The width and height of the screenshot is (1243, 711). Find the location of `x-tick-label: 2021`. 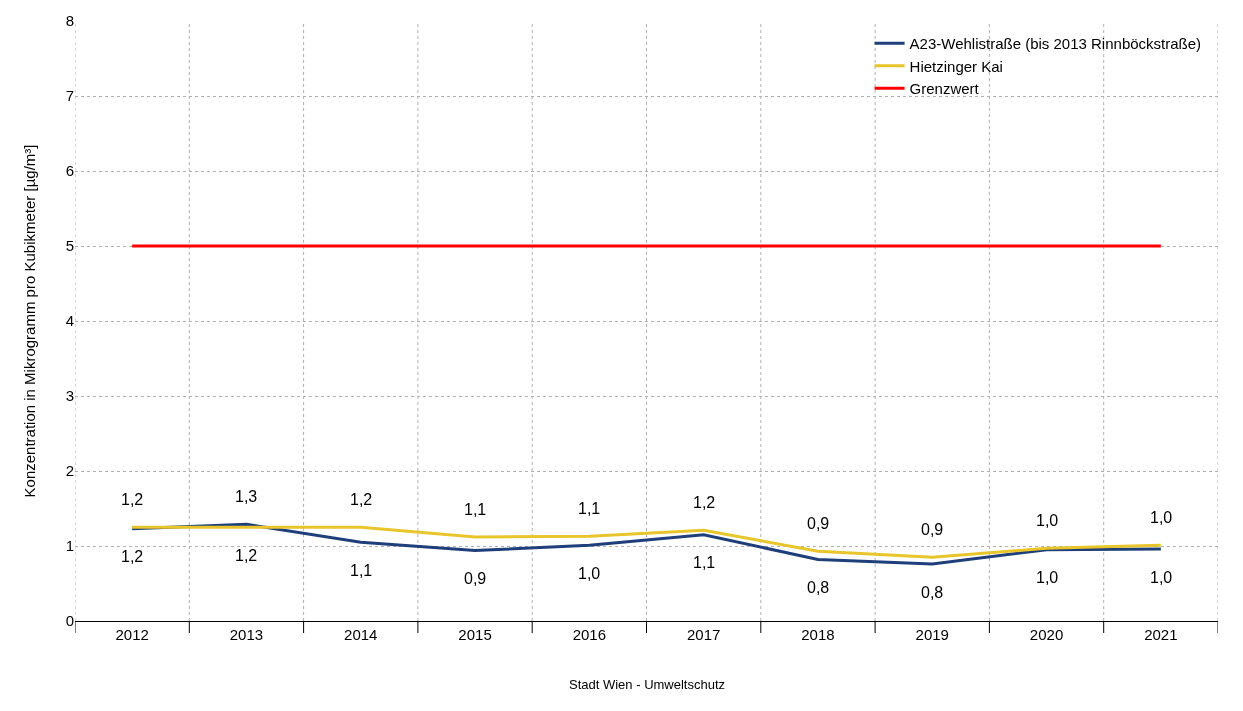

x-tick-label: 2021 is located at coordinates (1161, 634).